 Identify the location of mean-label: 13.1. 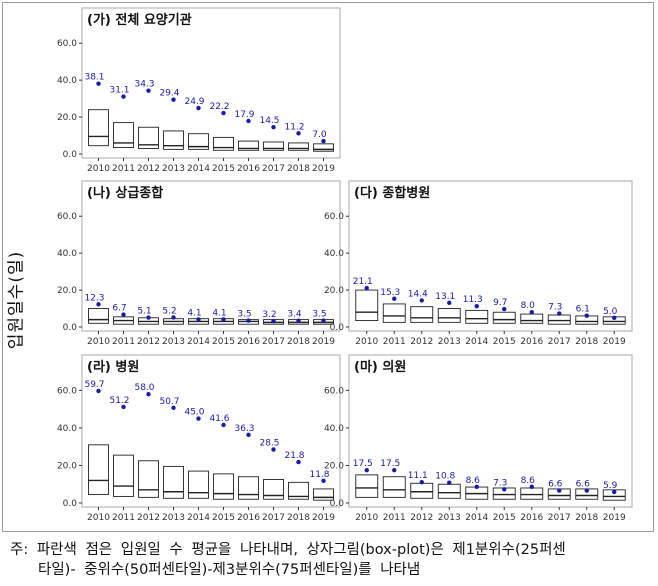
(445, 297).